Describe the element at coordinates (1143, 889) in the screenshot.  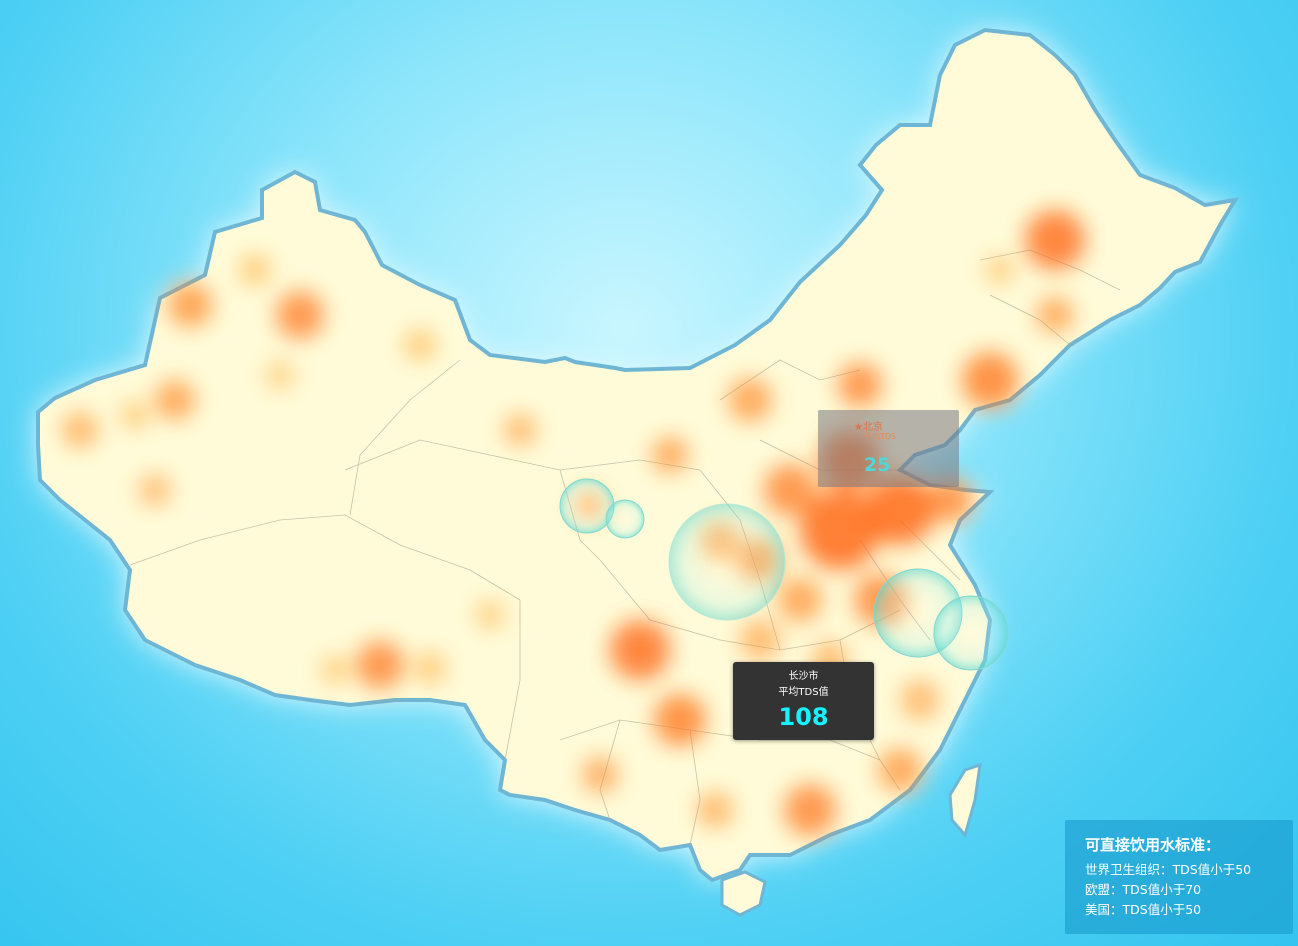
I see `legend-row-eu: 欧盟：TDS值小于70` at that location.